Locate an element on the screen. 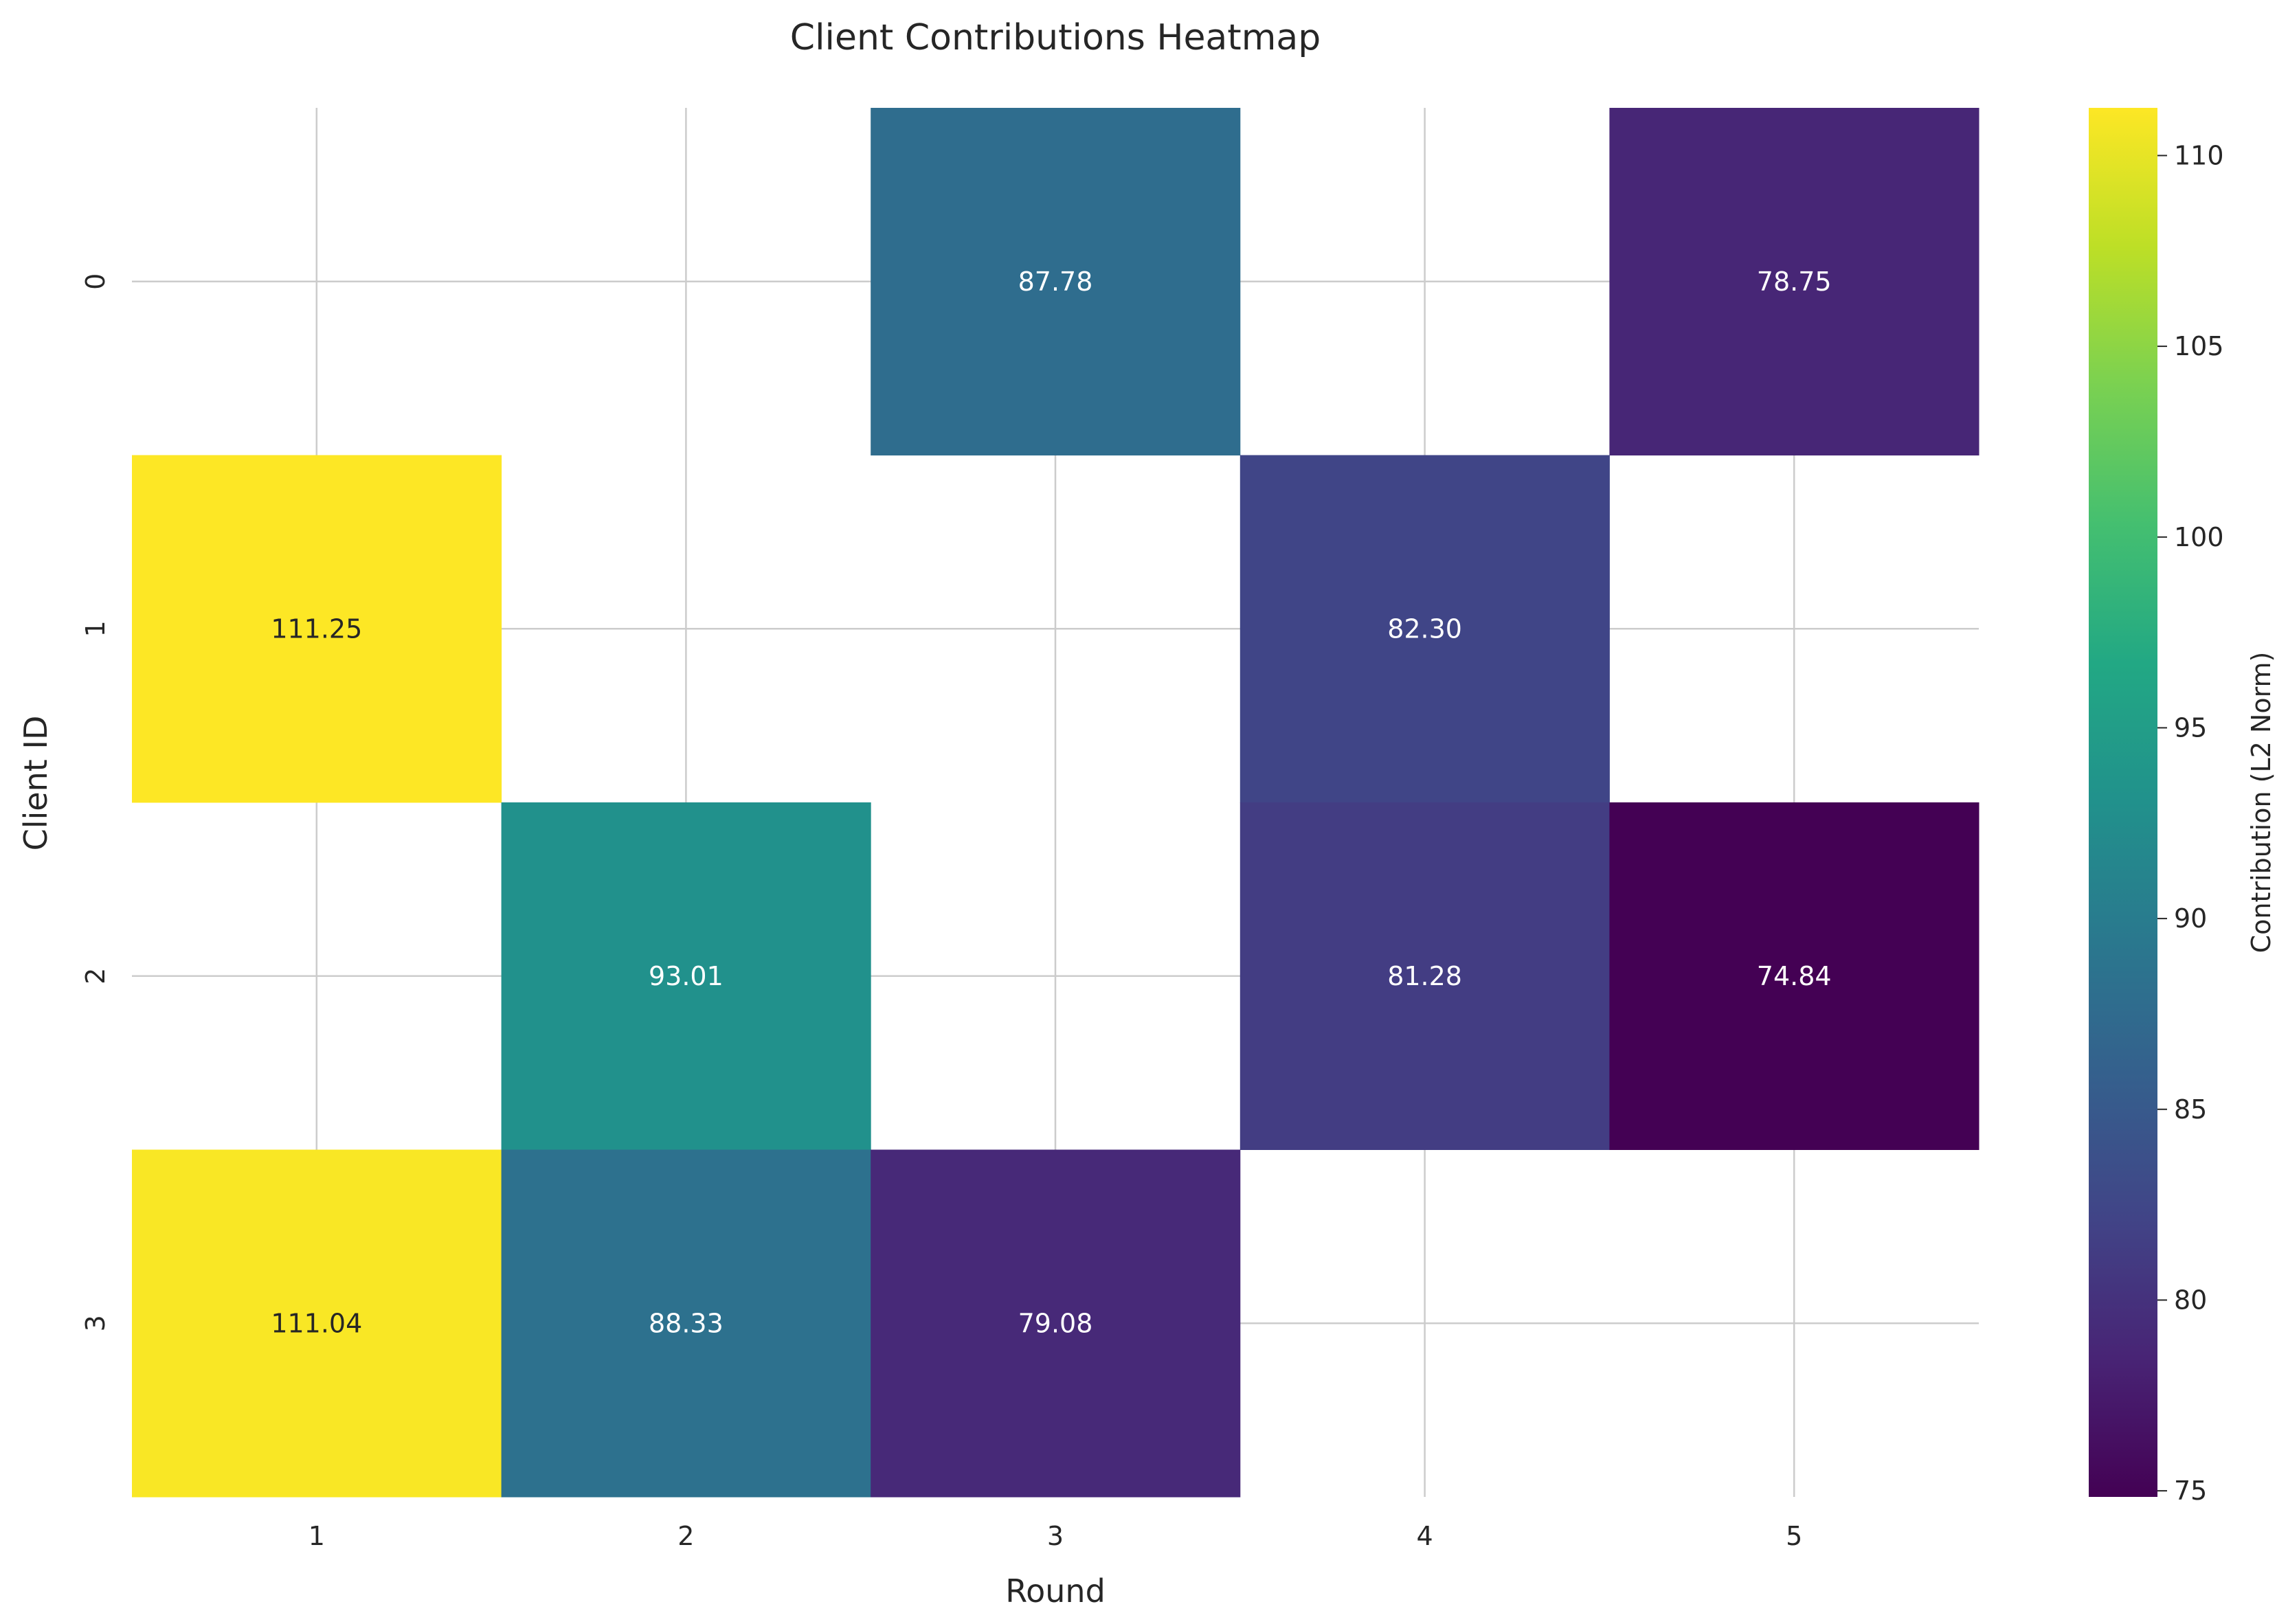 The image size is (2288, 1624). cell-value-label: 111.25 is located at coordinates (316, 628).